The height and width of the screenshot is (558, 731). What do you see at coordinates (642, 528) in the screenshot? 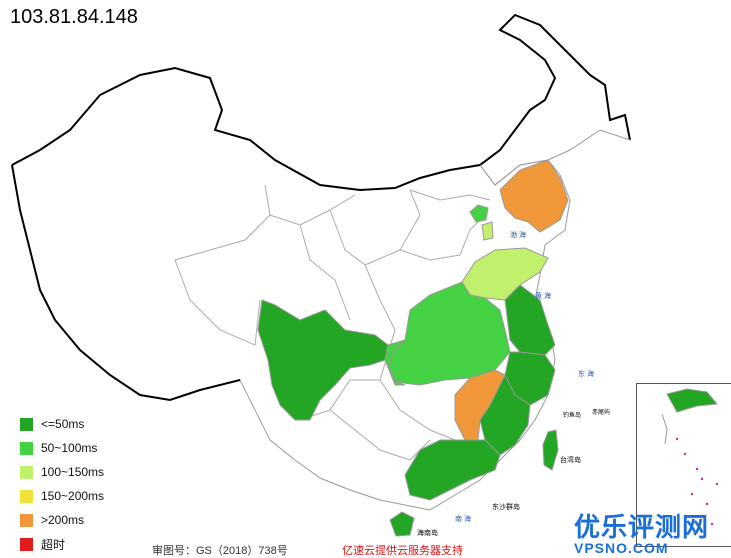
I see `watermark-main: 优乐评测网` at bounding box center [642, 528].